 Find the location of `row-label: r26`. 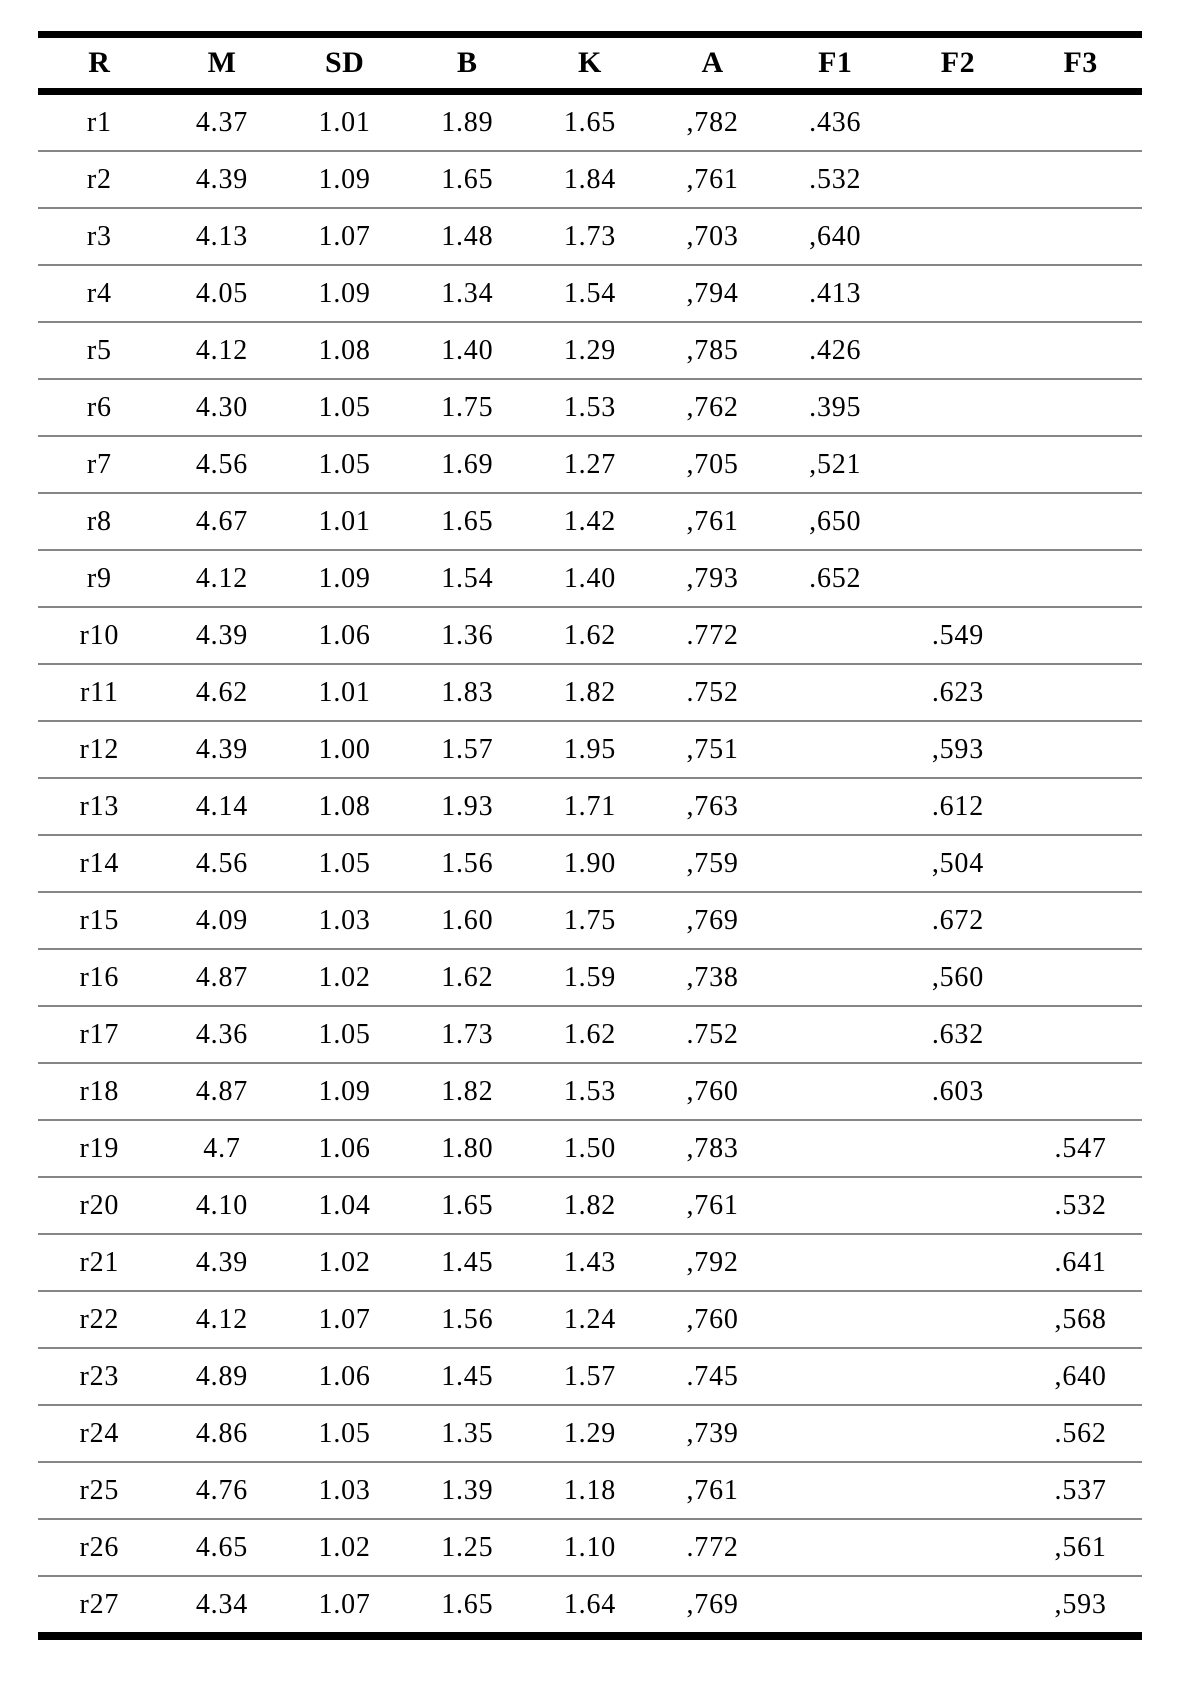

row-label: r26 is located at coordinates (99, 1547).